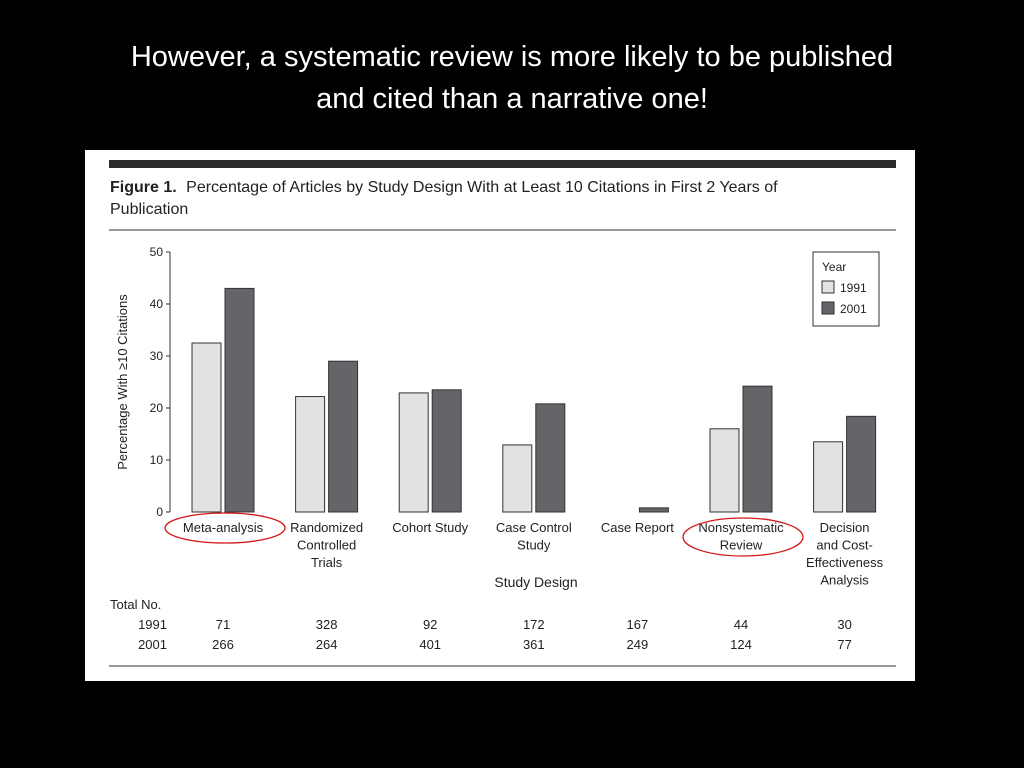 This screenshot has width=1024, height=768. Describe the element at coordinates (122, 382) in the screenshot. I see `y-axis-label: Percentage With ≥10 Citations` at that location.